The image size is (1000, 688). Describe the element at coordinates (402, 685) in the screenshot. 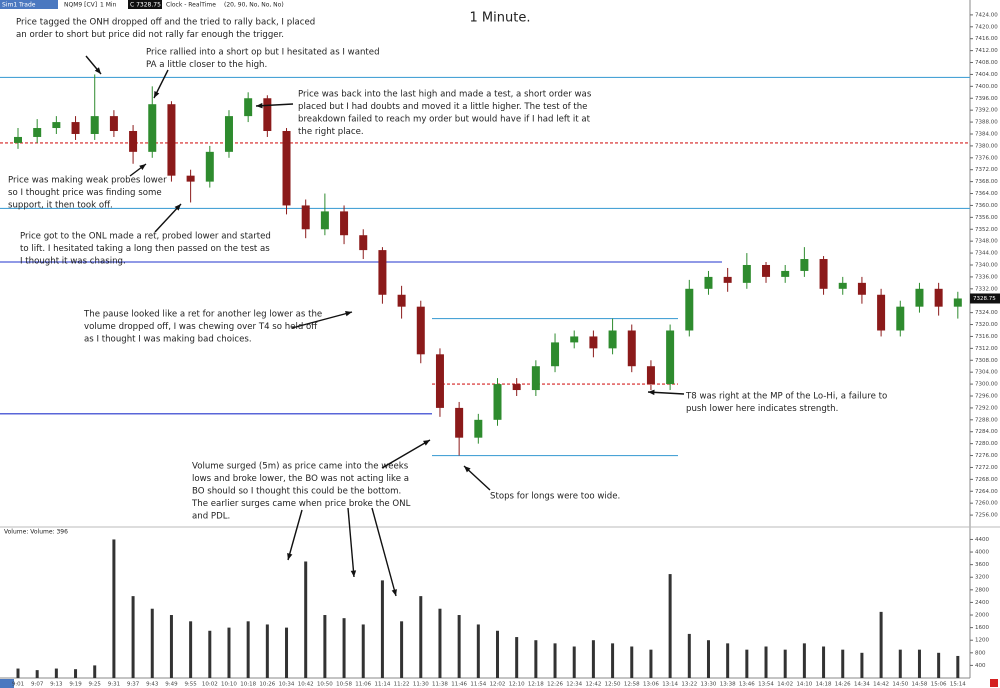

I see `x-tick-label: 11:22` at that location.